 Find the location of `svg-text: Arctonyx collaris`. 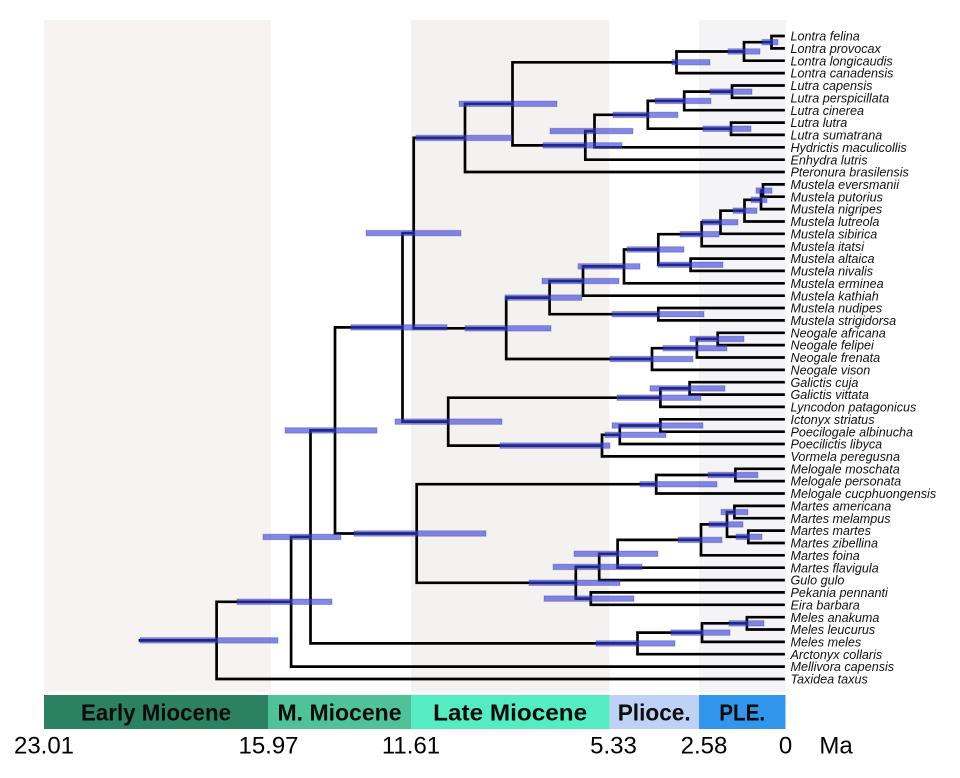

svg-text: Arctonyx collaris is located at coordinates (836, 655).